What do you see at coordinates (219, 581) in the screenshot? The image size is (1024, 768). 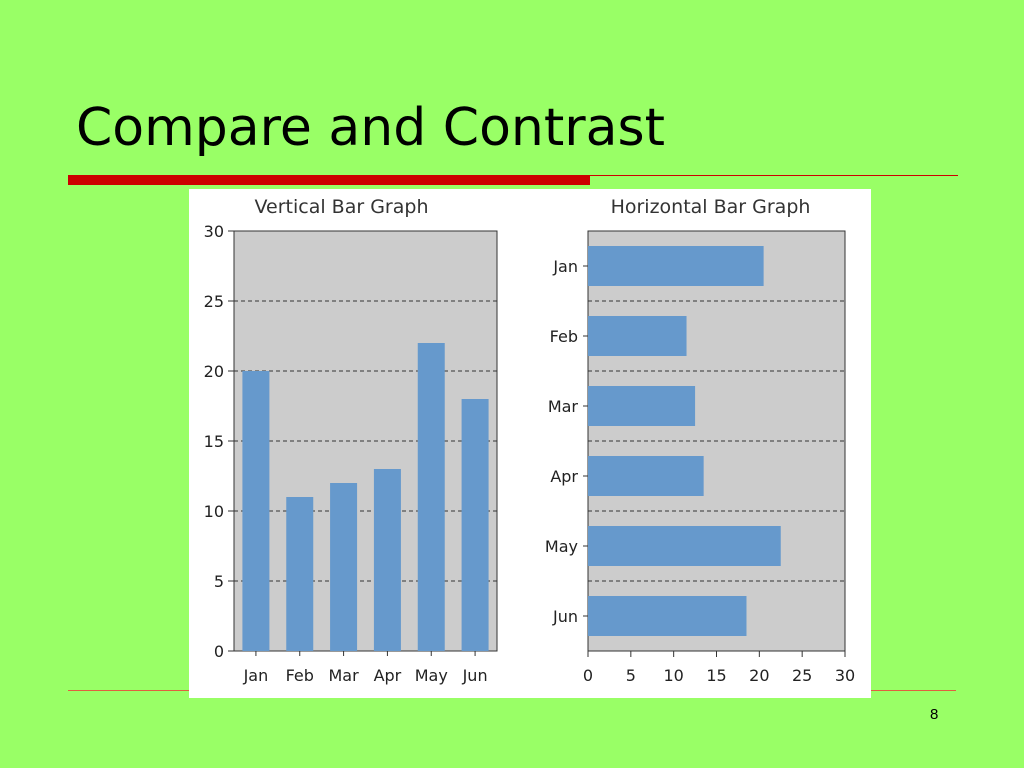 I see `vertical-y-tick-label: 5` at bounding box center [219, 581].